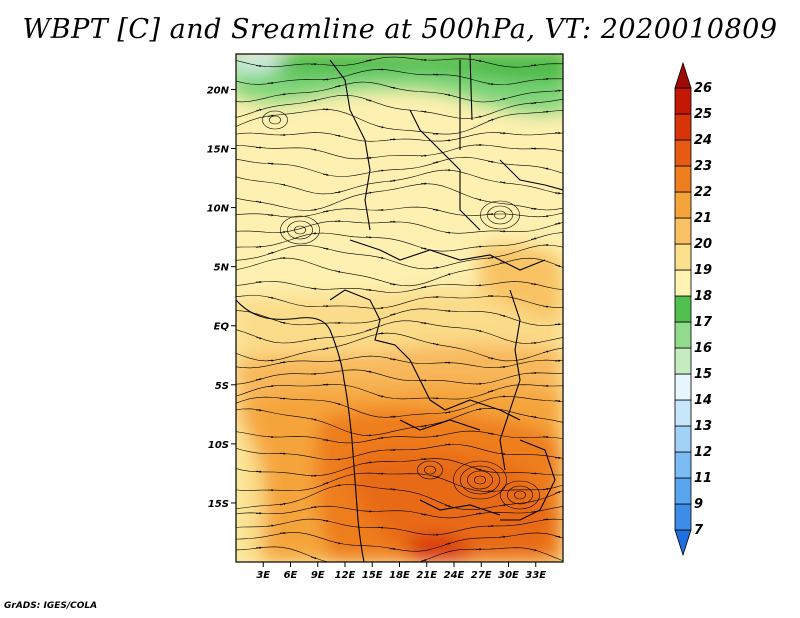 The height and width of the screenshot is (618, 800). What do you see at coordinates (399, 575) in the screenshot?
I see `lon-tick-label: 18E` at bounding box center [399, 575].